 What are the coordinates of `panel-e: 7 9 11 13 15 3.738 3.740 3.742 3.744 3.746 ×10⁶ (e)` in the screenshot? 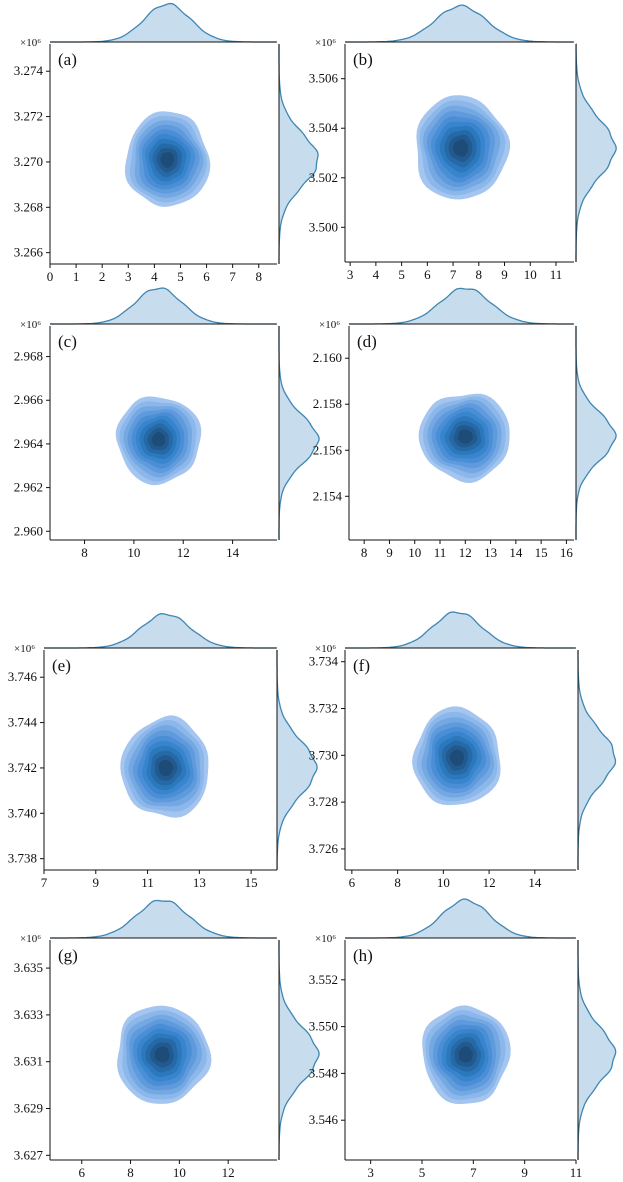 It's located at (163, 751).